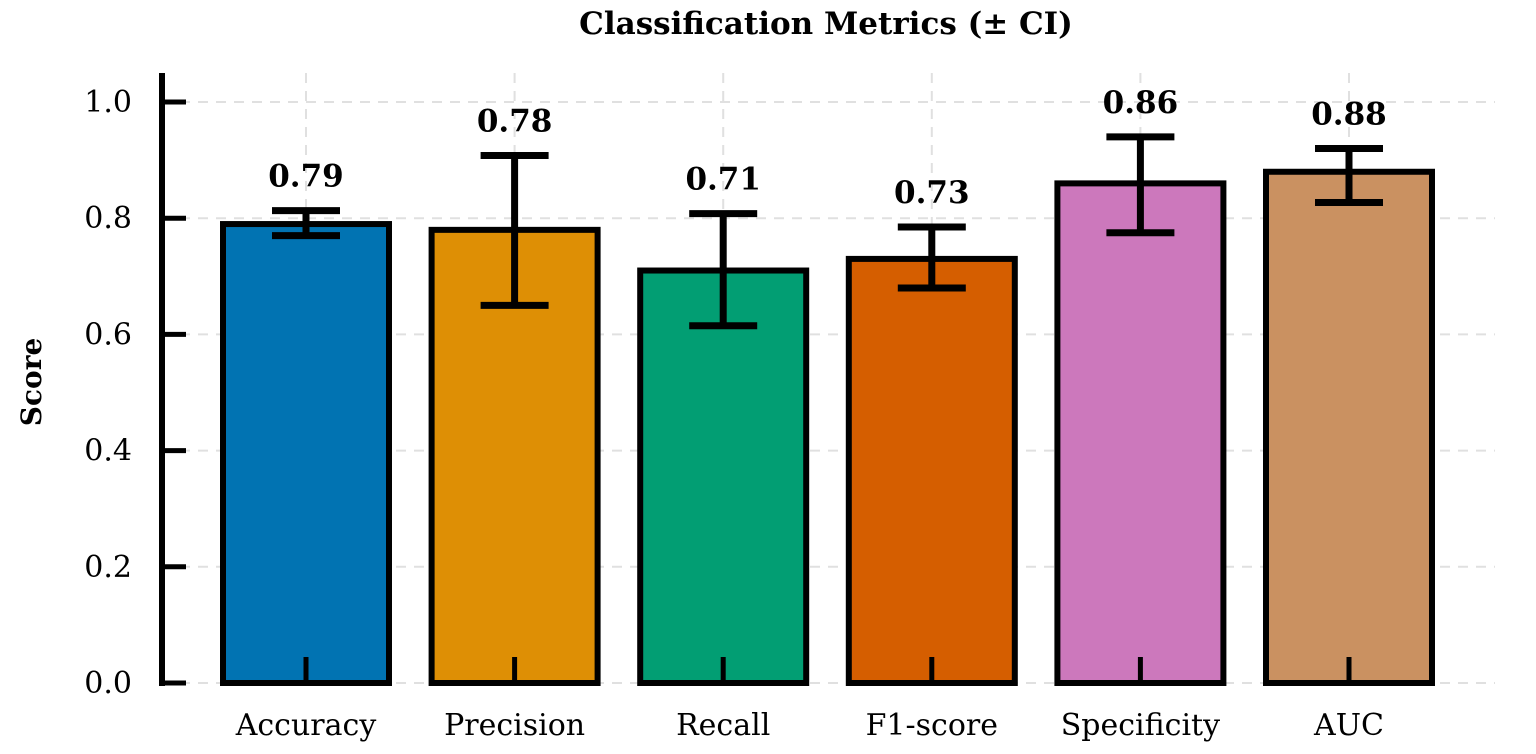  What do you see at coordinates (108, 451) in the screenshot?
I see `y-tick-label: 0.4` at bounding box center [108, 451].